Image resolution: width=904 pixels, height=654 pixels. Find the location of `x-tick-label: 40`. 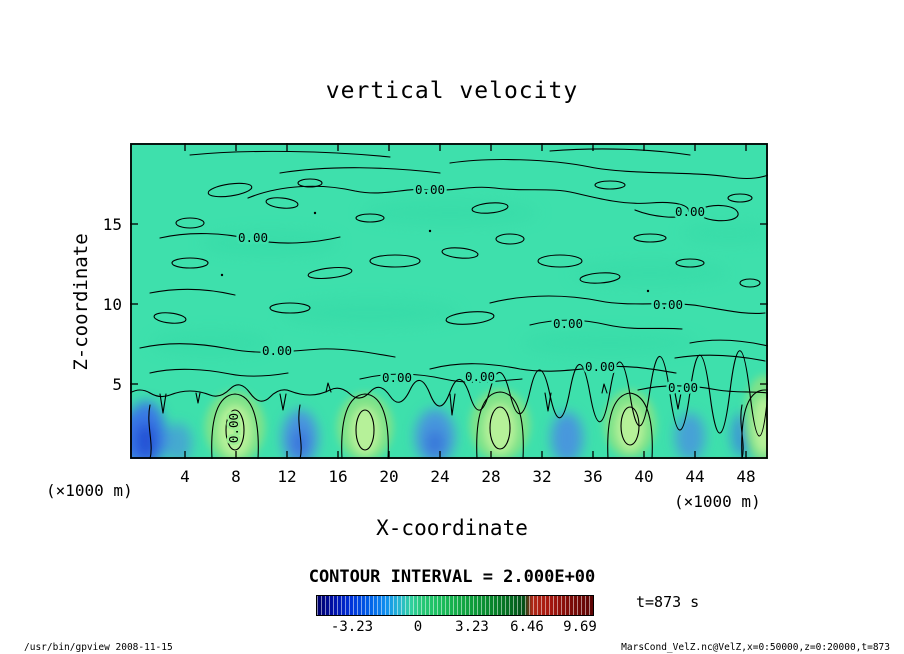

x-tick-label: 40 is located at coordinates (644, 476).